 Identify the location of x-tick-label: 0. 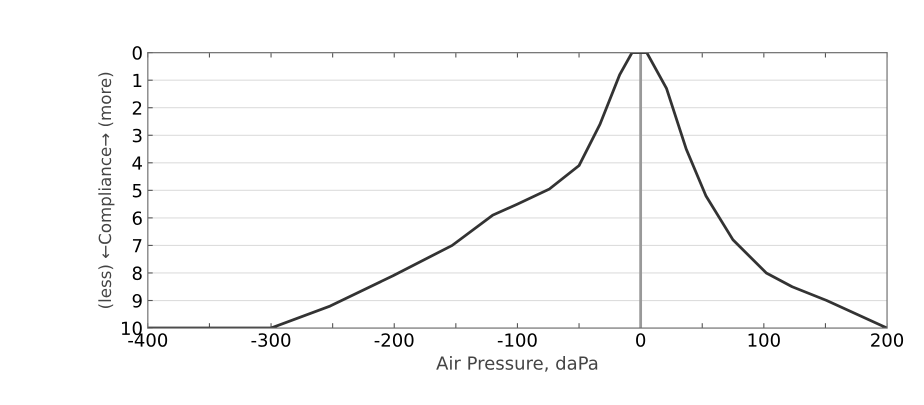
(641, 340).